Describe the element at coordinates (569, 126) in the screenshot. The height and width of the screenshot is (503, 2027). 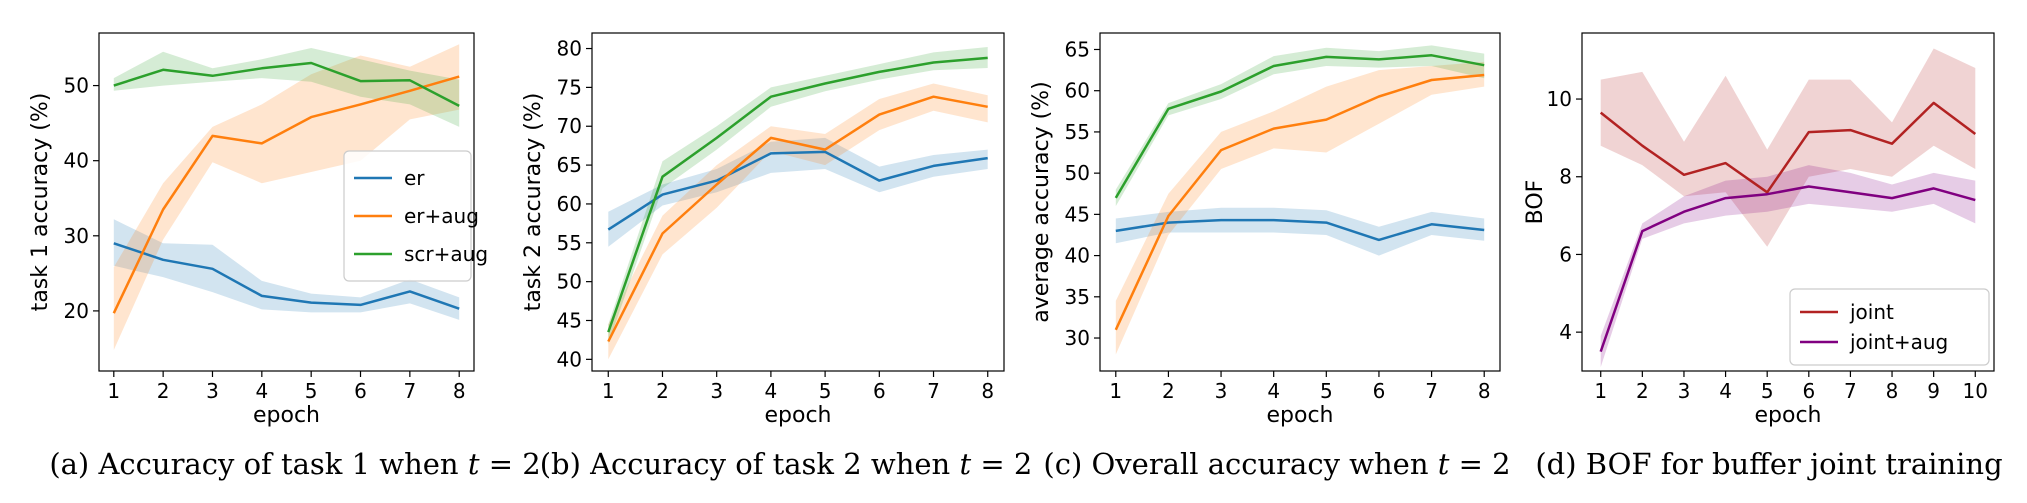
I see `y-tick-label: 70` at that location.